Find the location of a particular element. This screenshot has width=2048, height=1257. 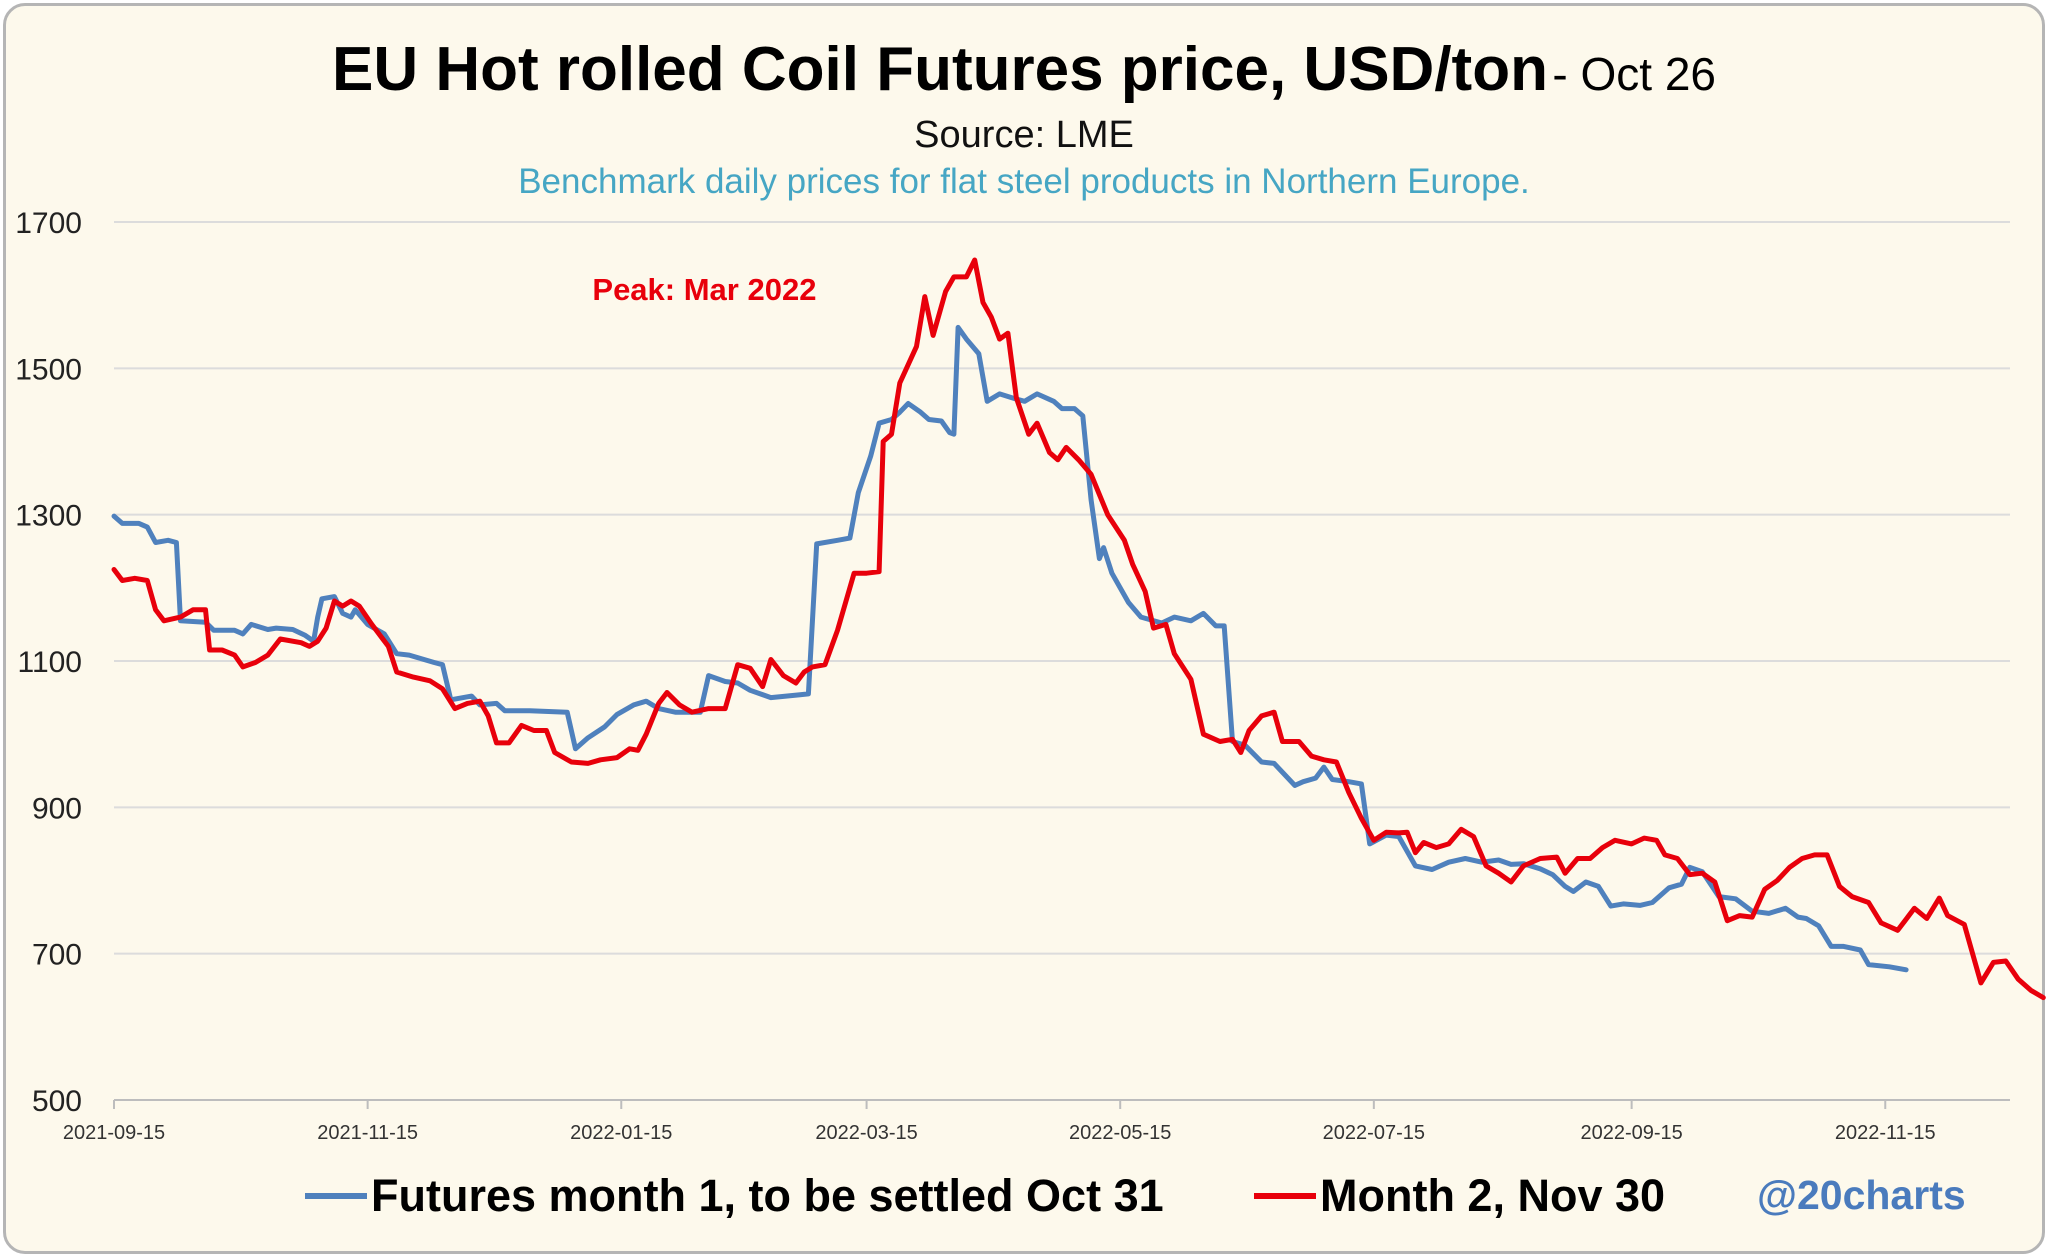

x-tick-label: 2022-05-15 is located at coordinates (1120, 1133).